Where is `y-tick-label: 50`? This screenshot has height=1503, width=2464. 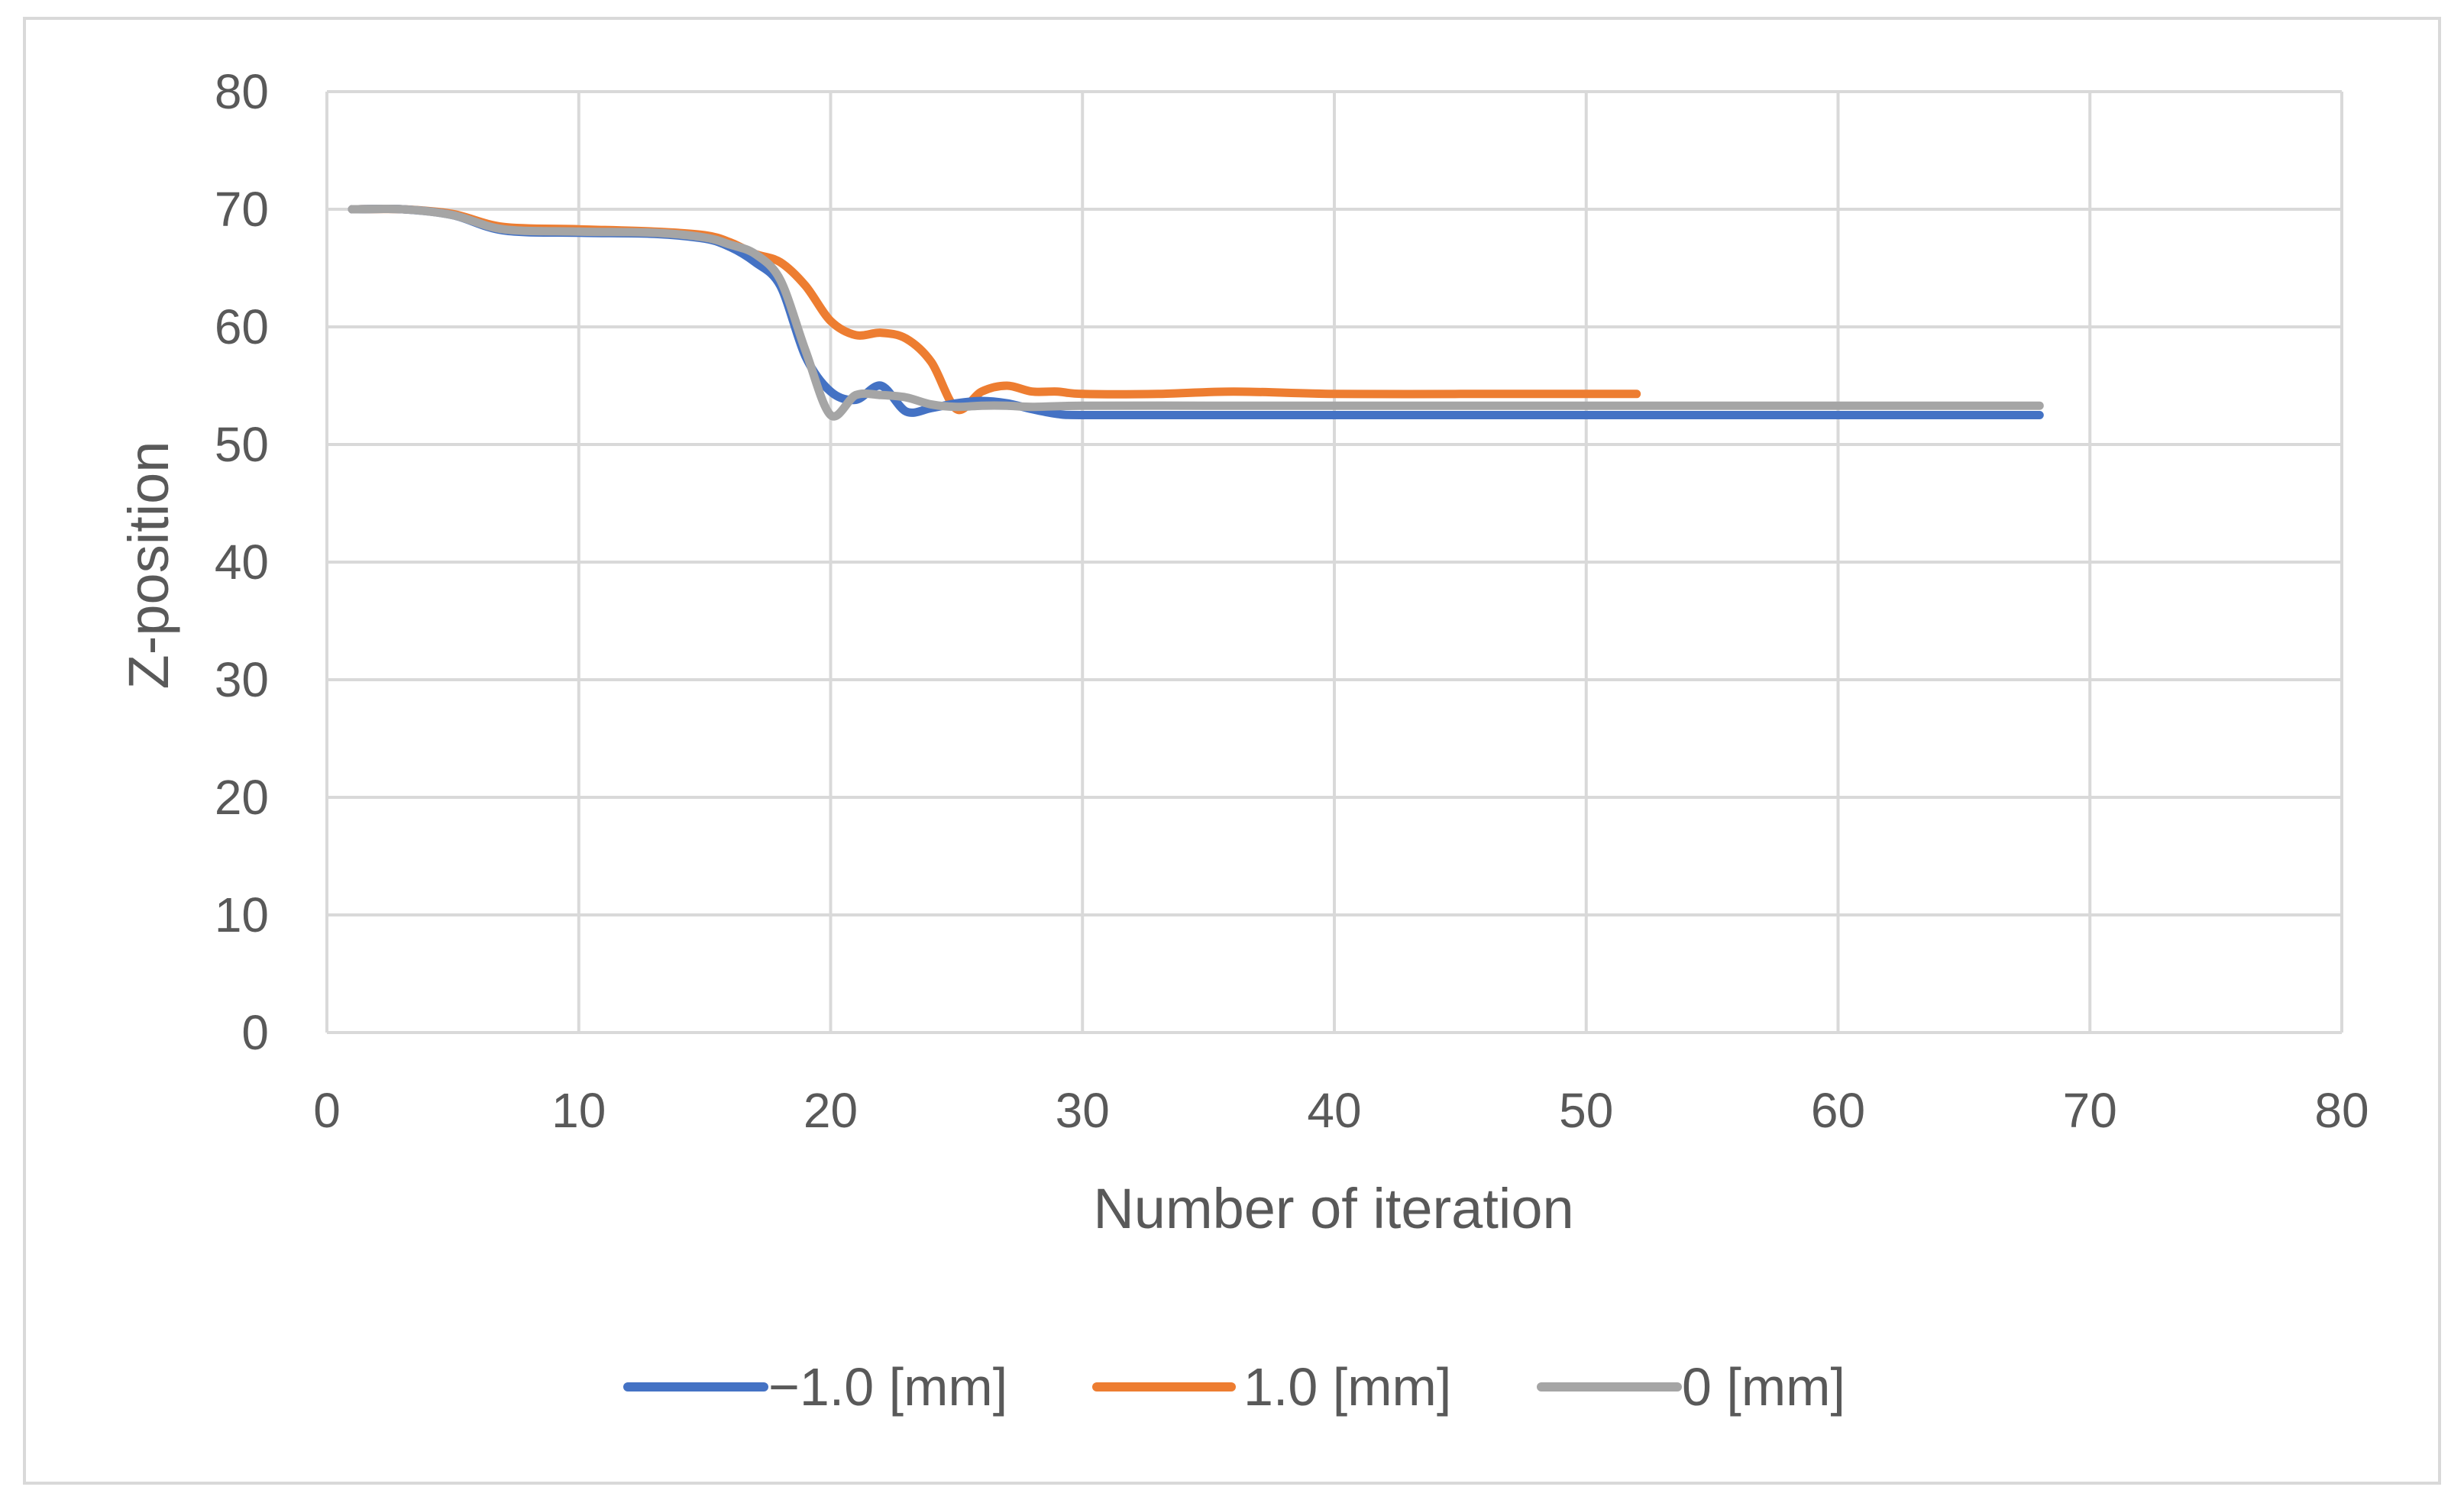
y-tick-label: 50 is located at coordinates (242, 444).